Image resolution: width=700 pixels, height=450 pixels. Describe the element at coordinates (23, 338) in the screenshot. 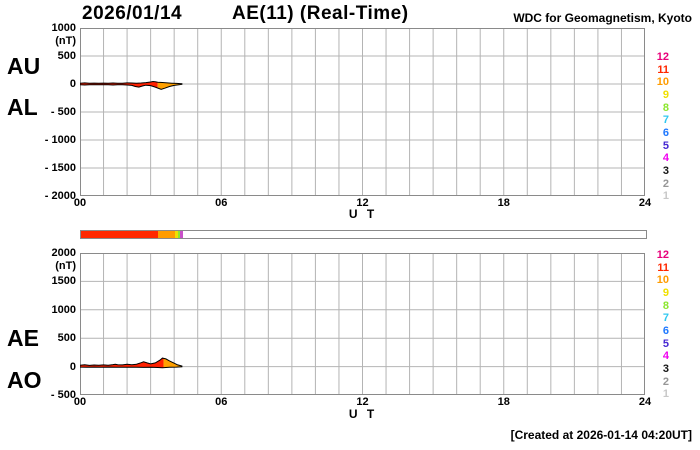

I see `ae-index-label: AE` at that location.